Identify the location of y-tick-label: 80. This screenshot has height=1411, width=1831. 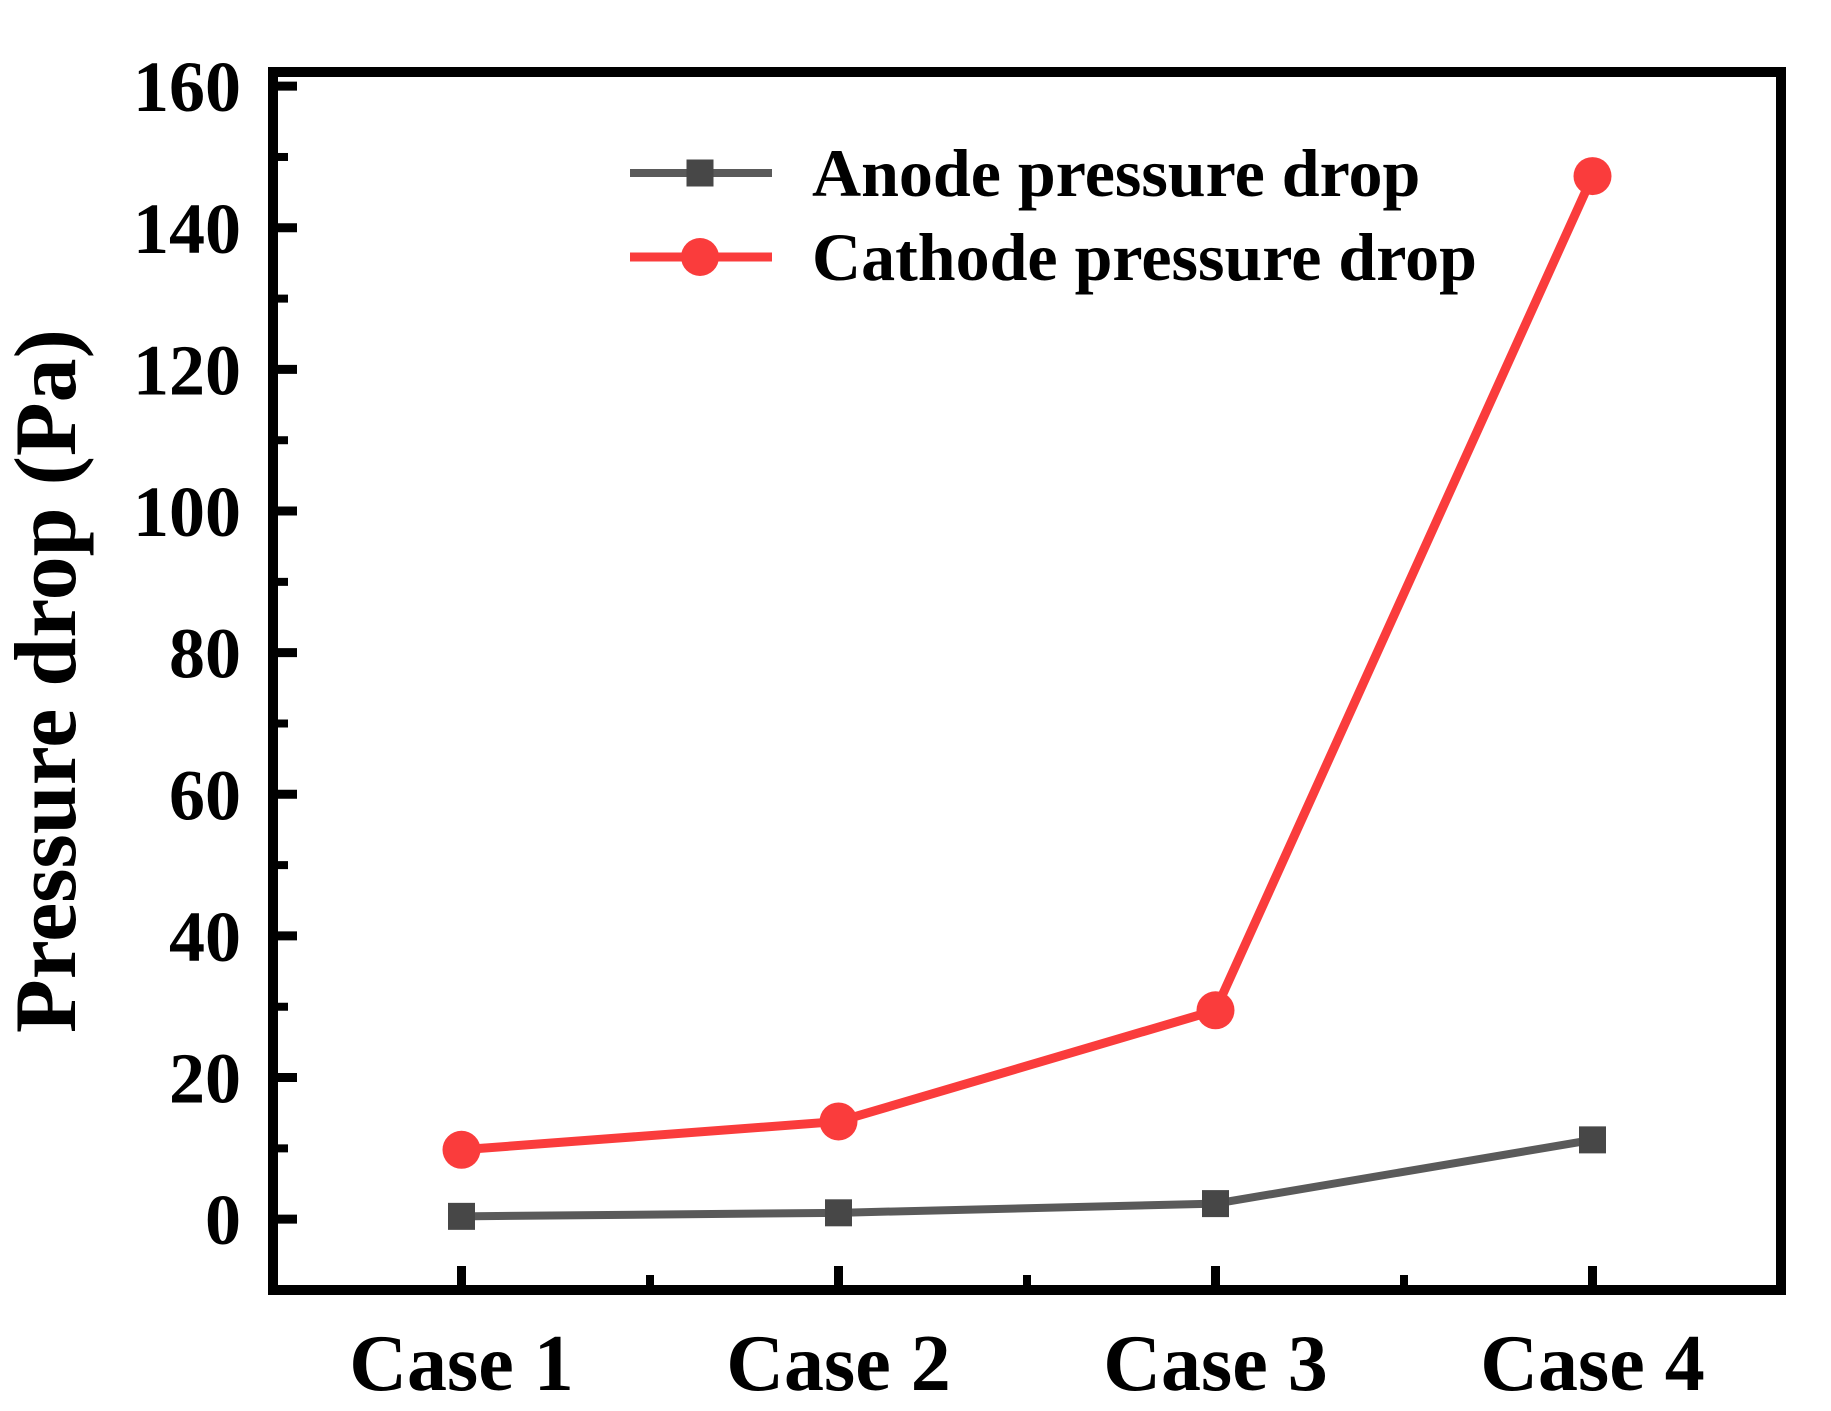
(205, 654).